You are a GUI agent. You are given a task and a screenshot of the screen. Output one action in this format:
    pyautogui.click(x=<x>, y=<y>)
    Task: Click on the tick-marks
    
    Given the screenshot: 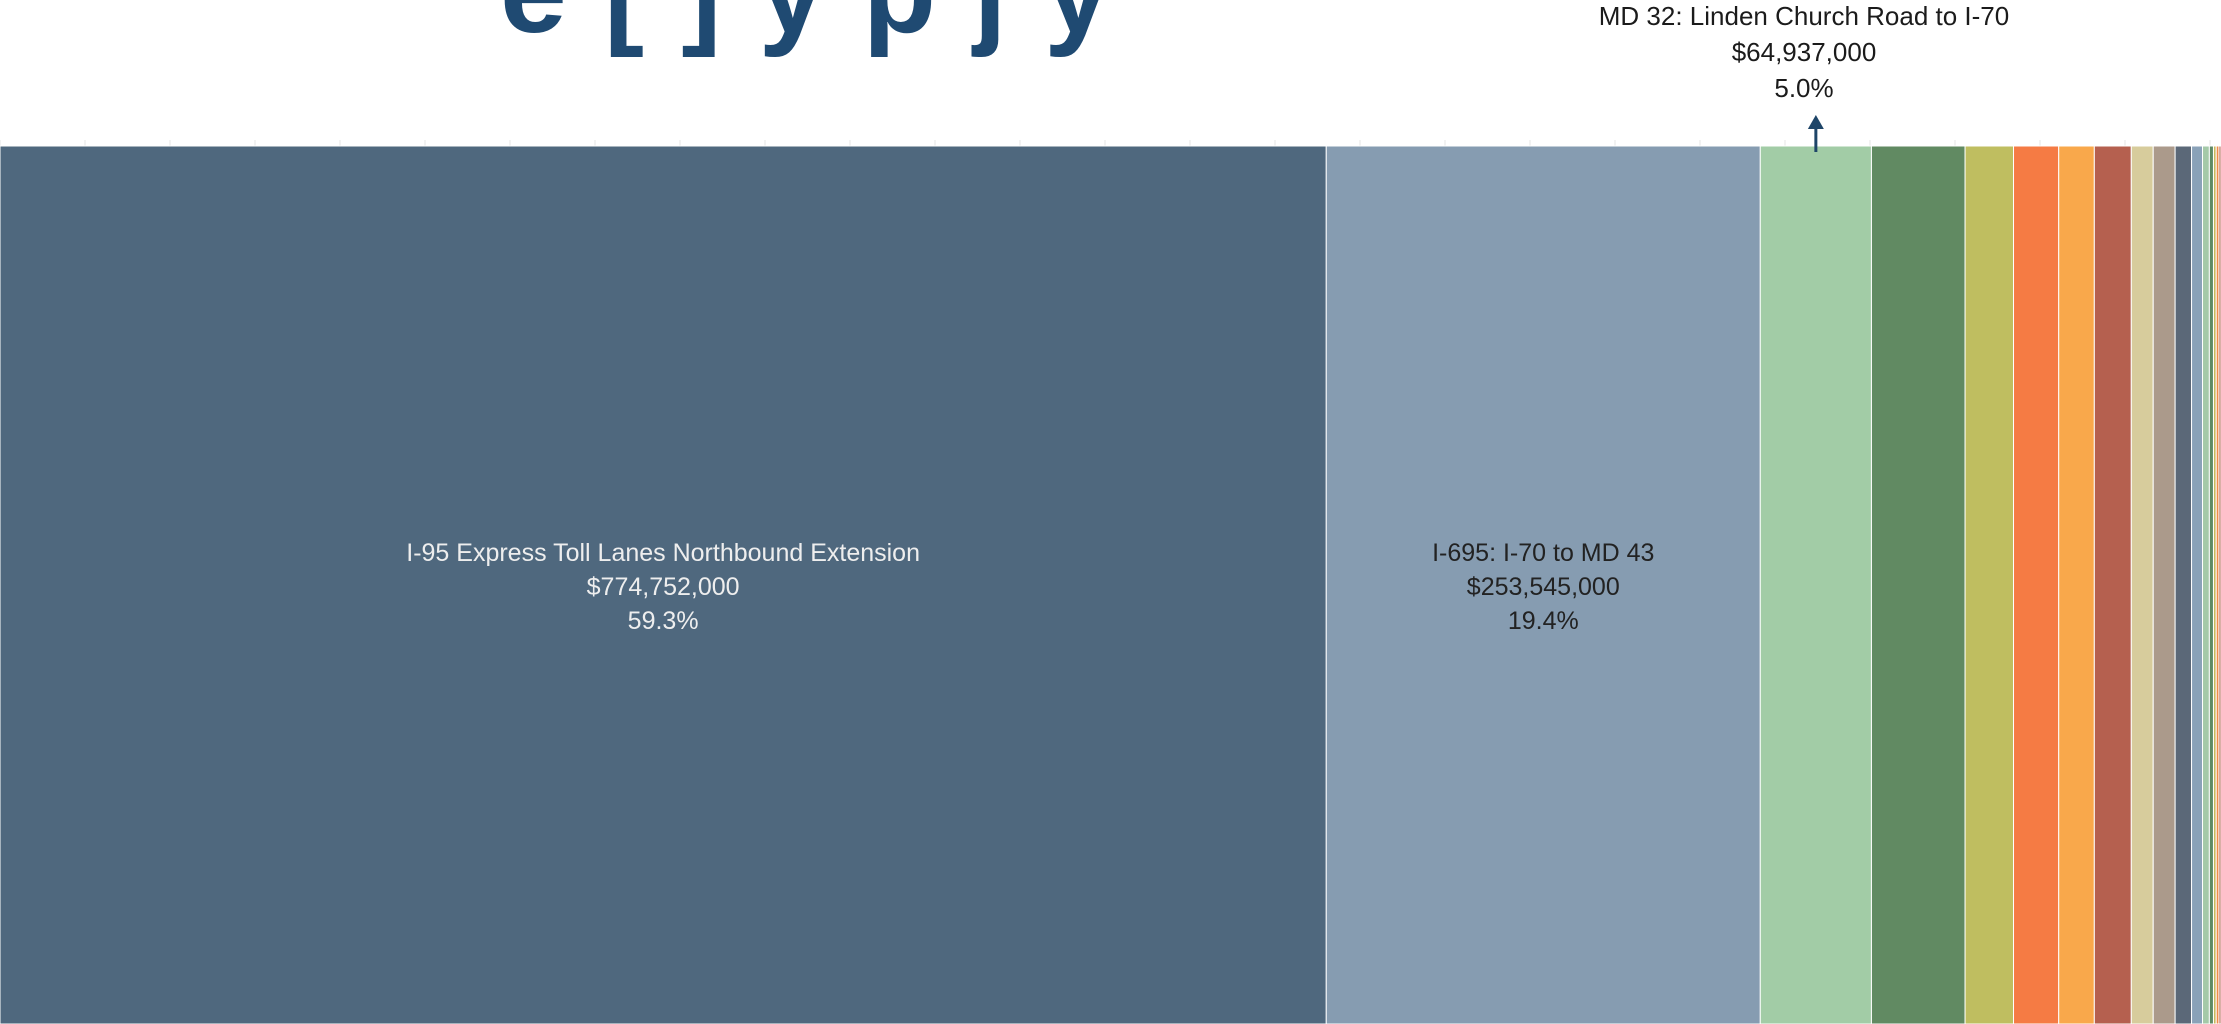 What is the action you would take?
    pyautogui.click(x=1105, y=143)
    